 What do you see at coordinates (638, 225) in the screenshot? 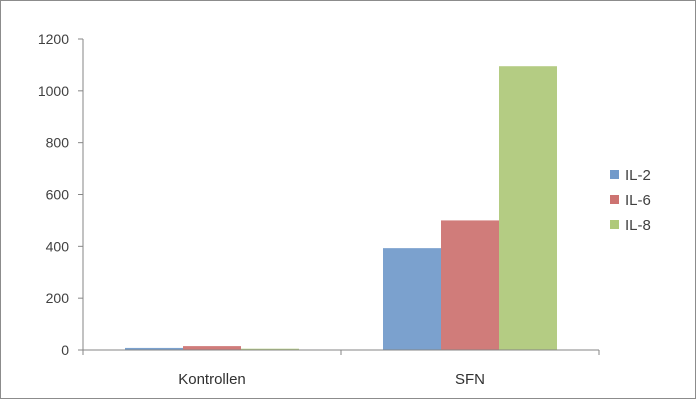
I see `legend-label: IL-8` at bounding box center [638, 225].